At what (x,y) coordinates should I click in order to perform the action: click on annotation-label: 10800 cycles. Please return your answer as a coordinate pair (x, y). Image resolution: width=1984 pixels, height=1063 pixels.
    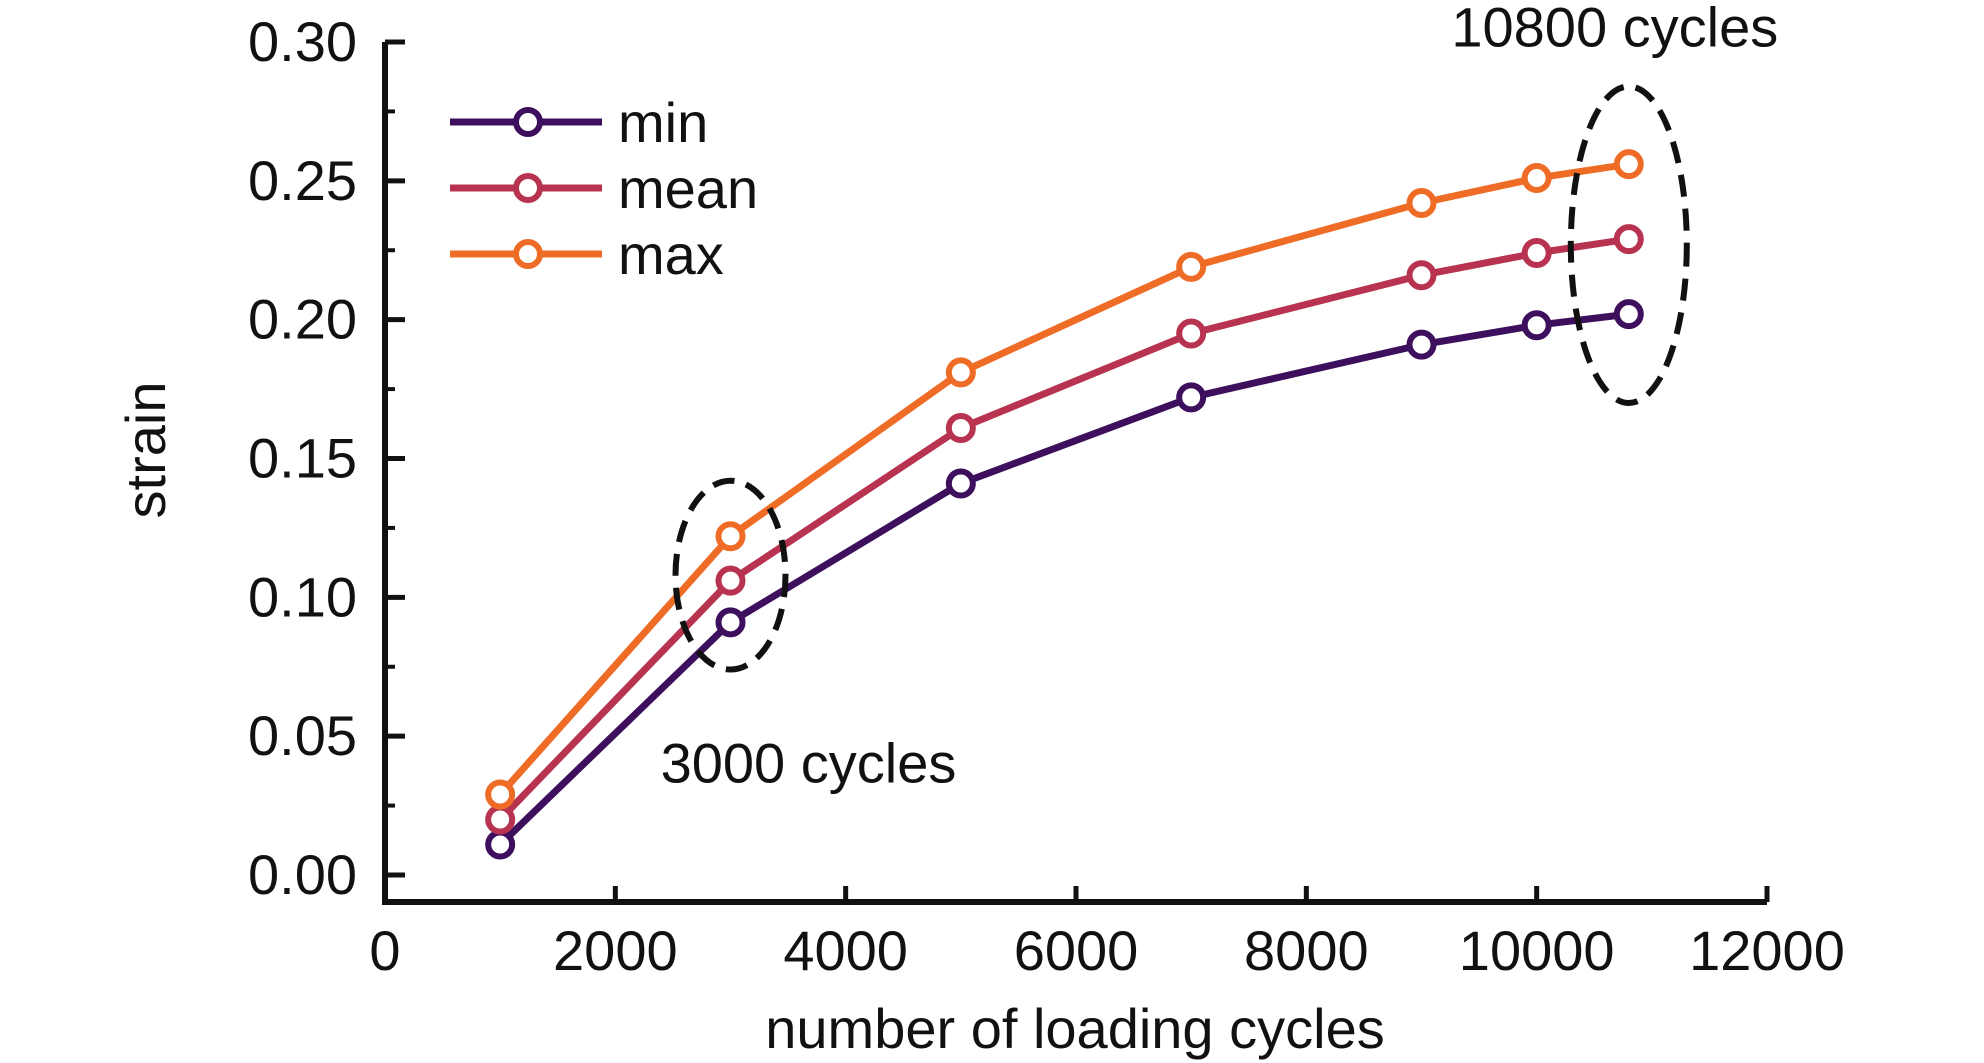
    Looking at the image, I should click on (1614, 29).